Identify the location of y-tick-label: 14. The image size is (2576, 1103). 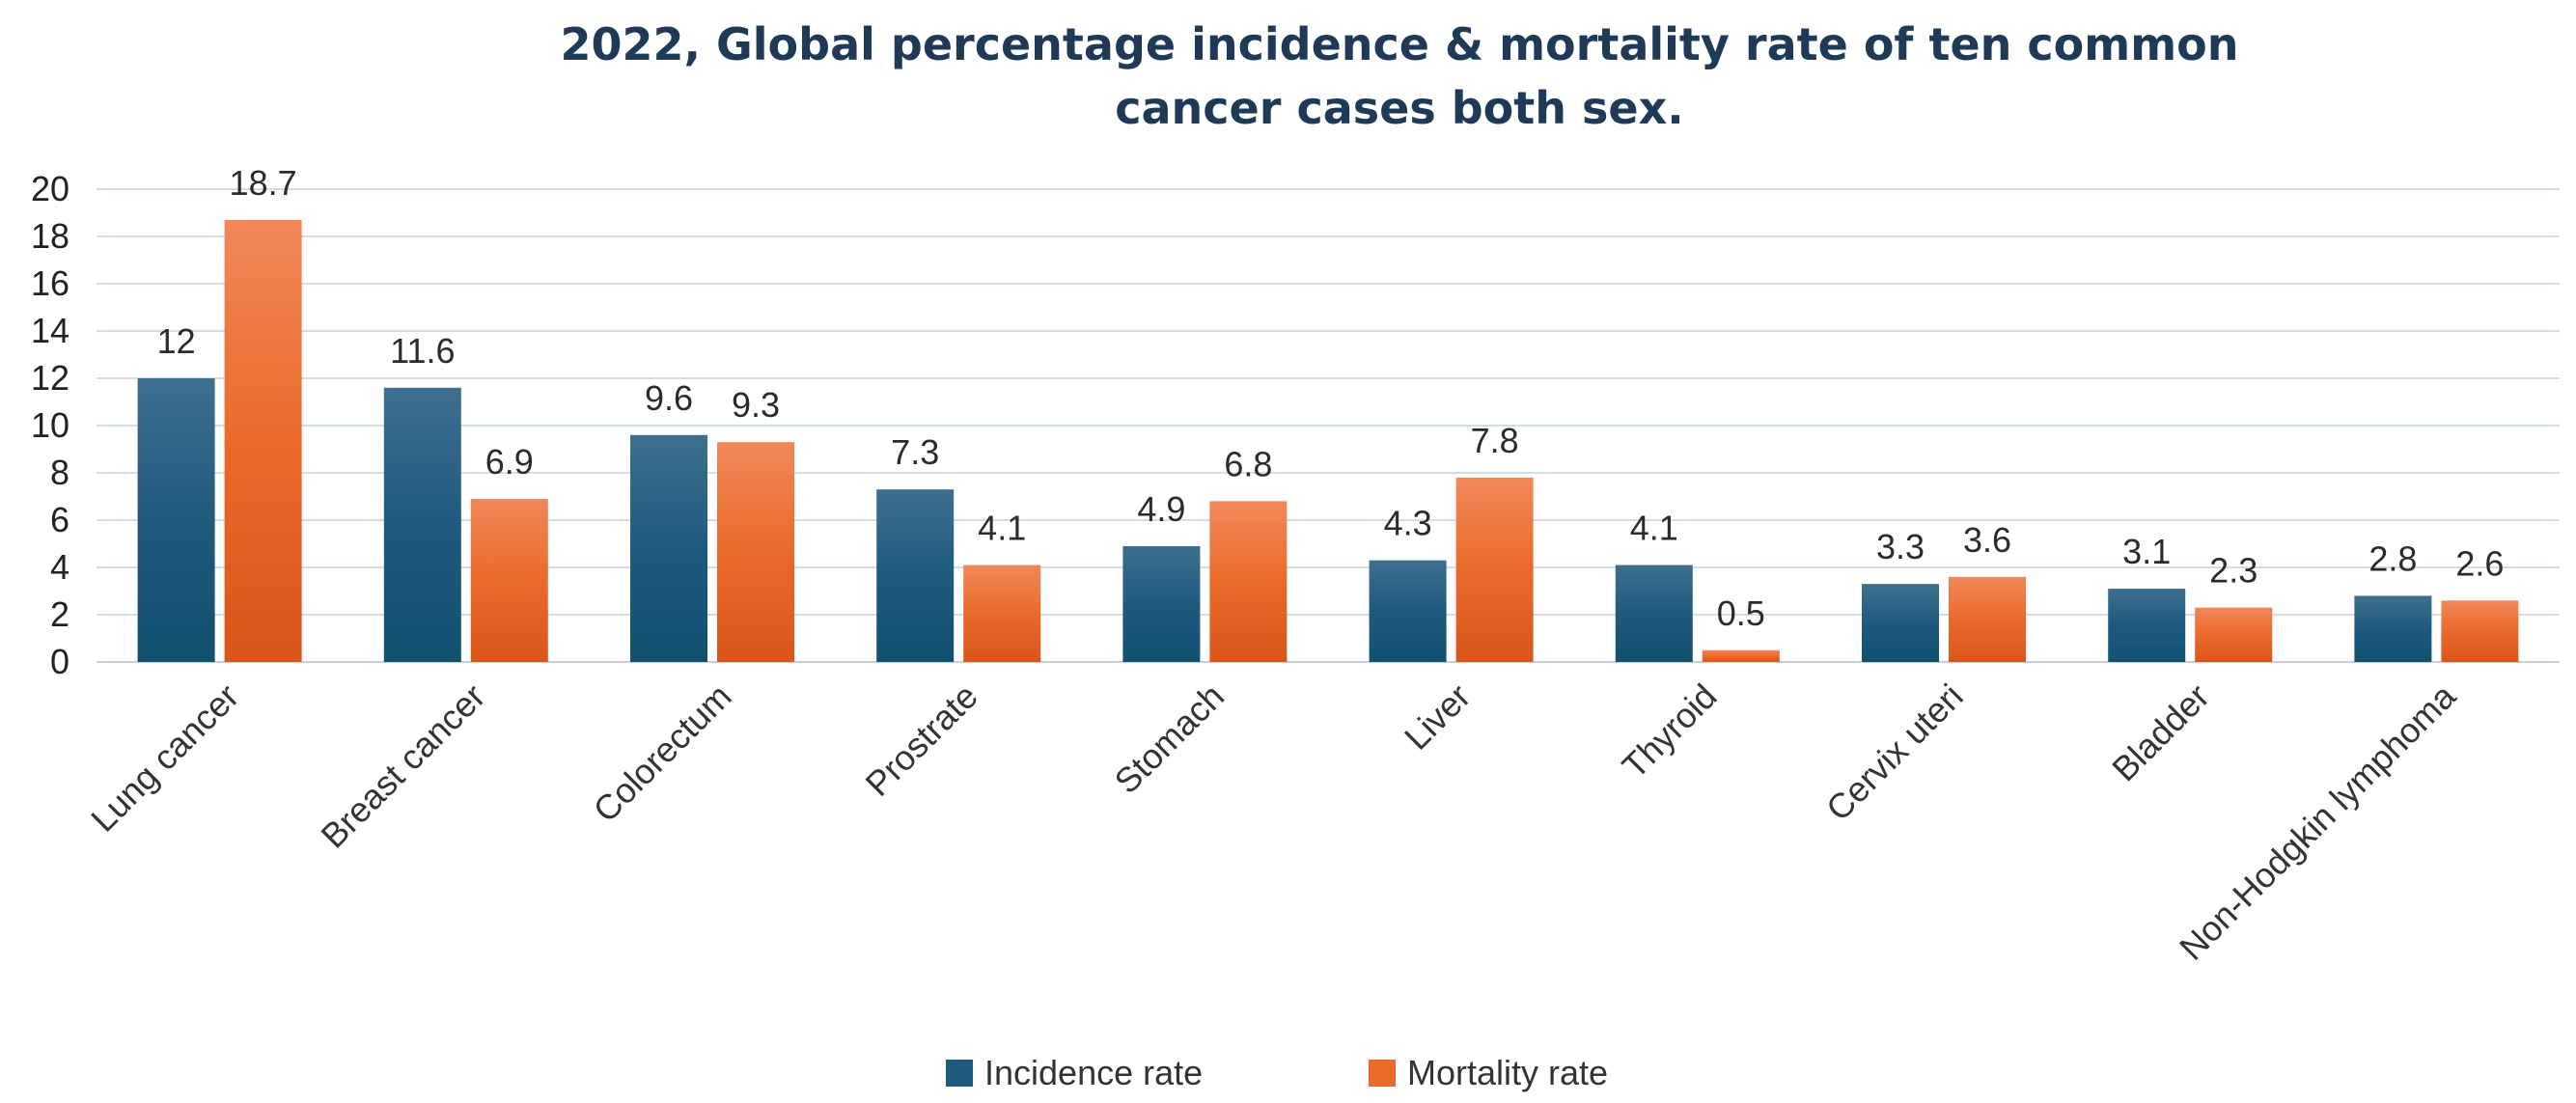
(50, 330).